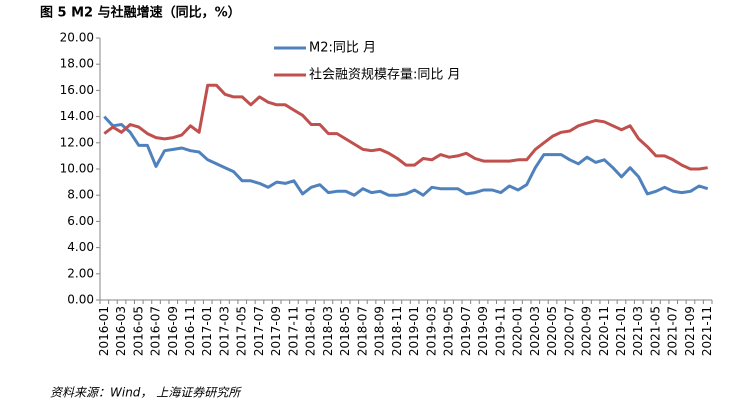  What do you see at coordinates (414, 331) in the screenshot?
I see `x-tick-label: 2019-01` at bounding box center [414, 331].